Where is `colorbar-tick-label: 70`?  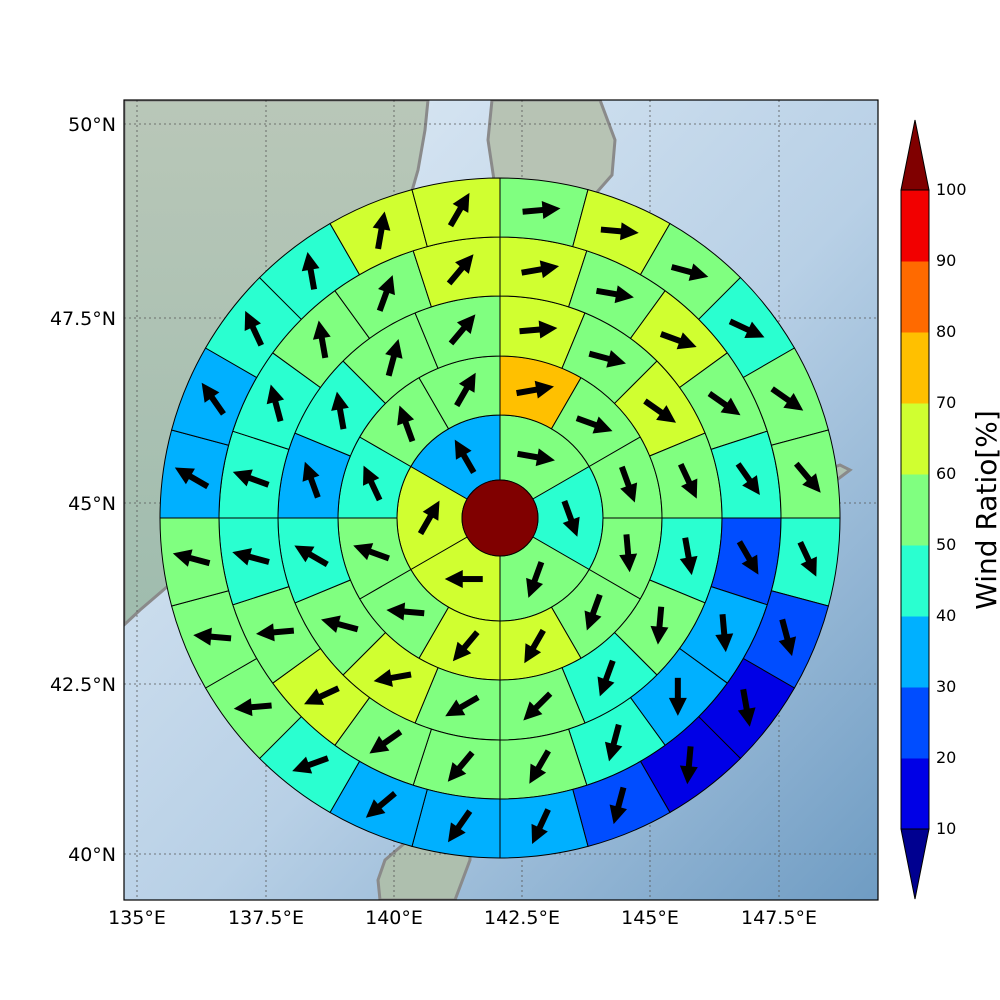 colorbar-tick-label: 70 is located at coordinates (946, 402).